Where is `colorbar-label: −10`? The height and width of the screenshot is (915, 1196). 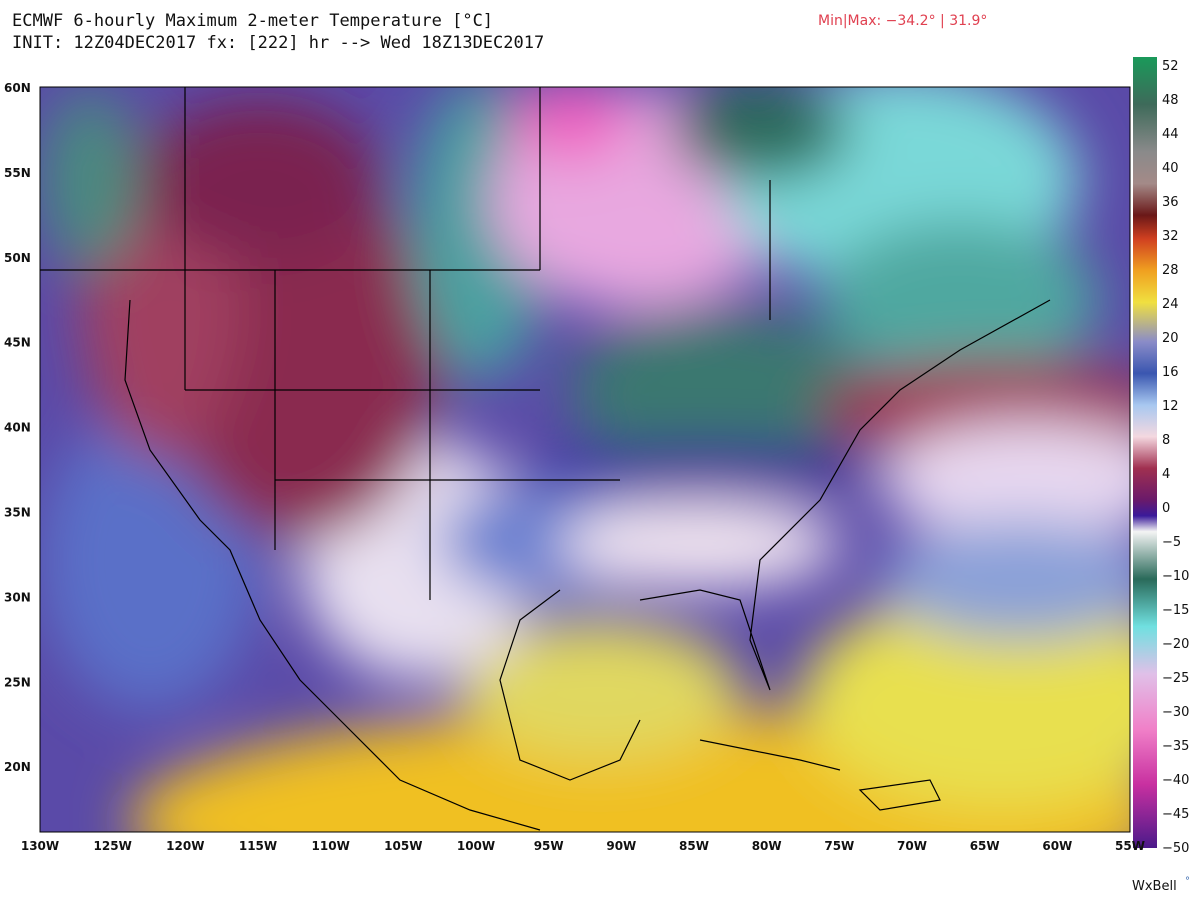 colorbar-label: −10 is located at coordinates (1175, 576).